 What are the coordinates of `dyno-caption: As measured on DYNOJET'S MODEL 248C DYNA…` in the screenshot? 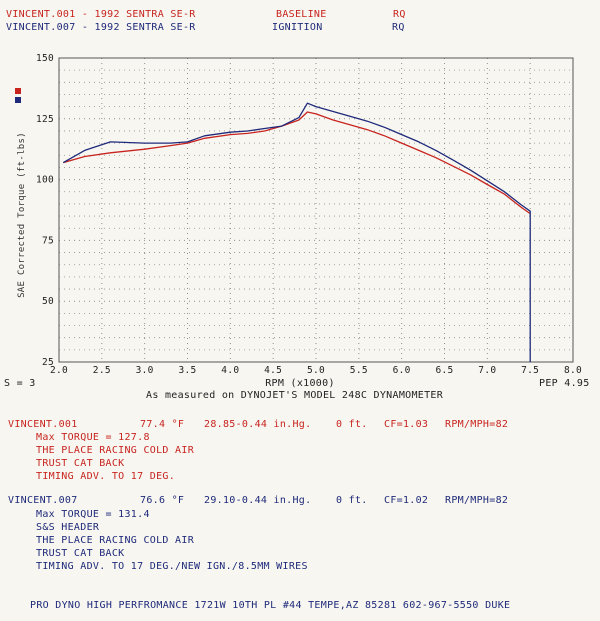 It's located at (295, 395).